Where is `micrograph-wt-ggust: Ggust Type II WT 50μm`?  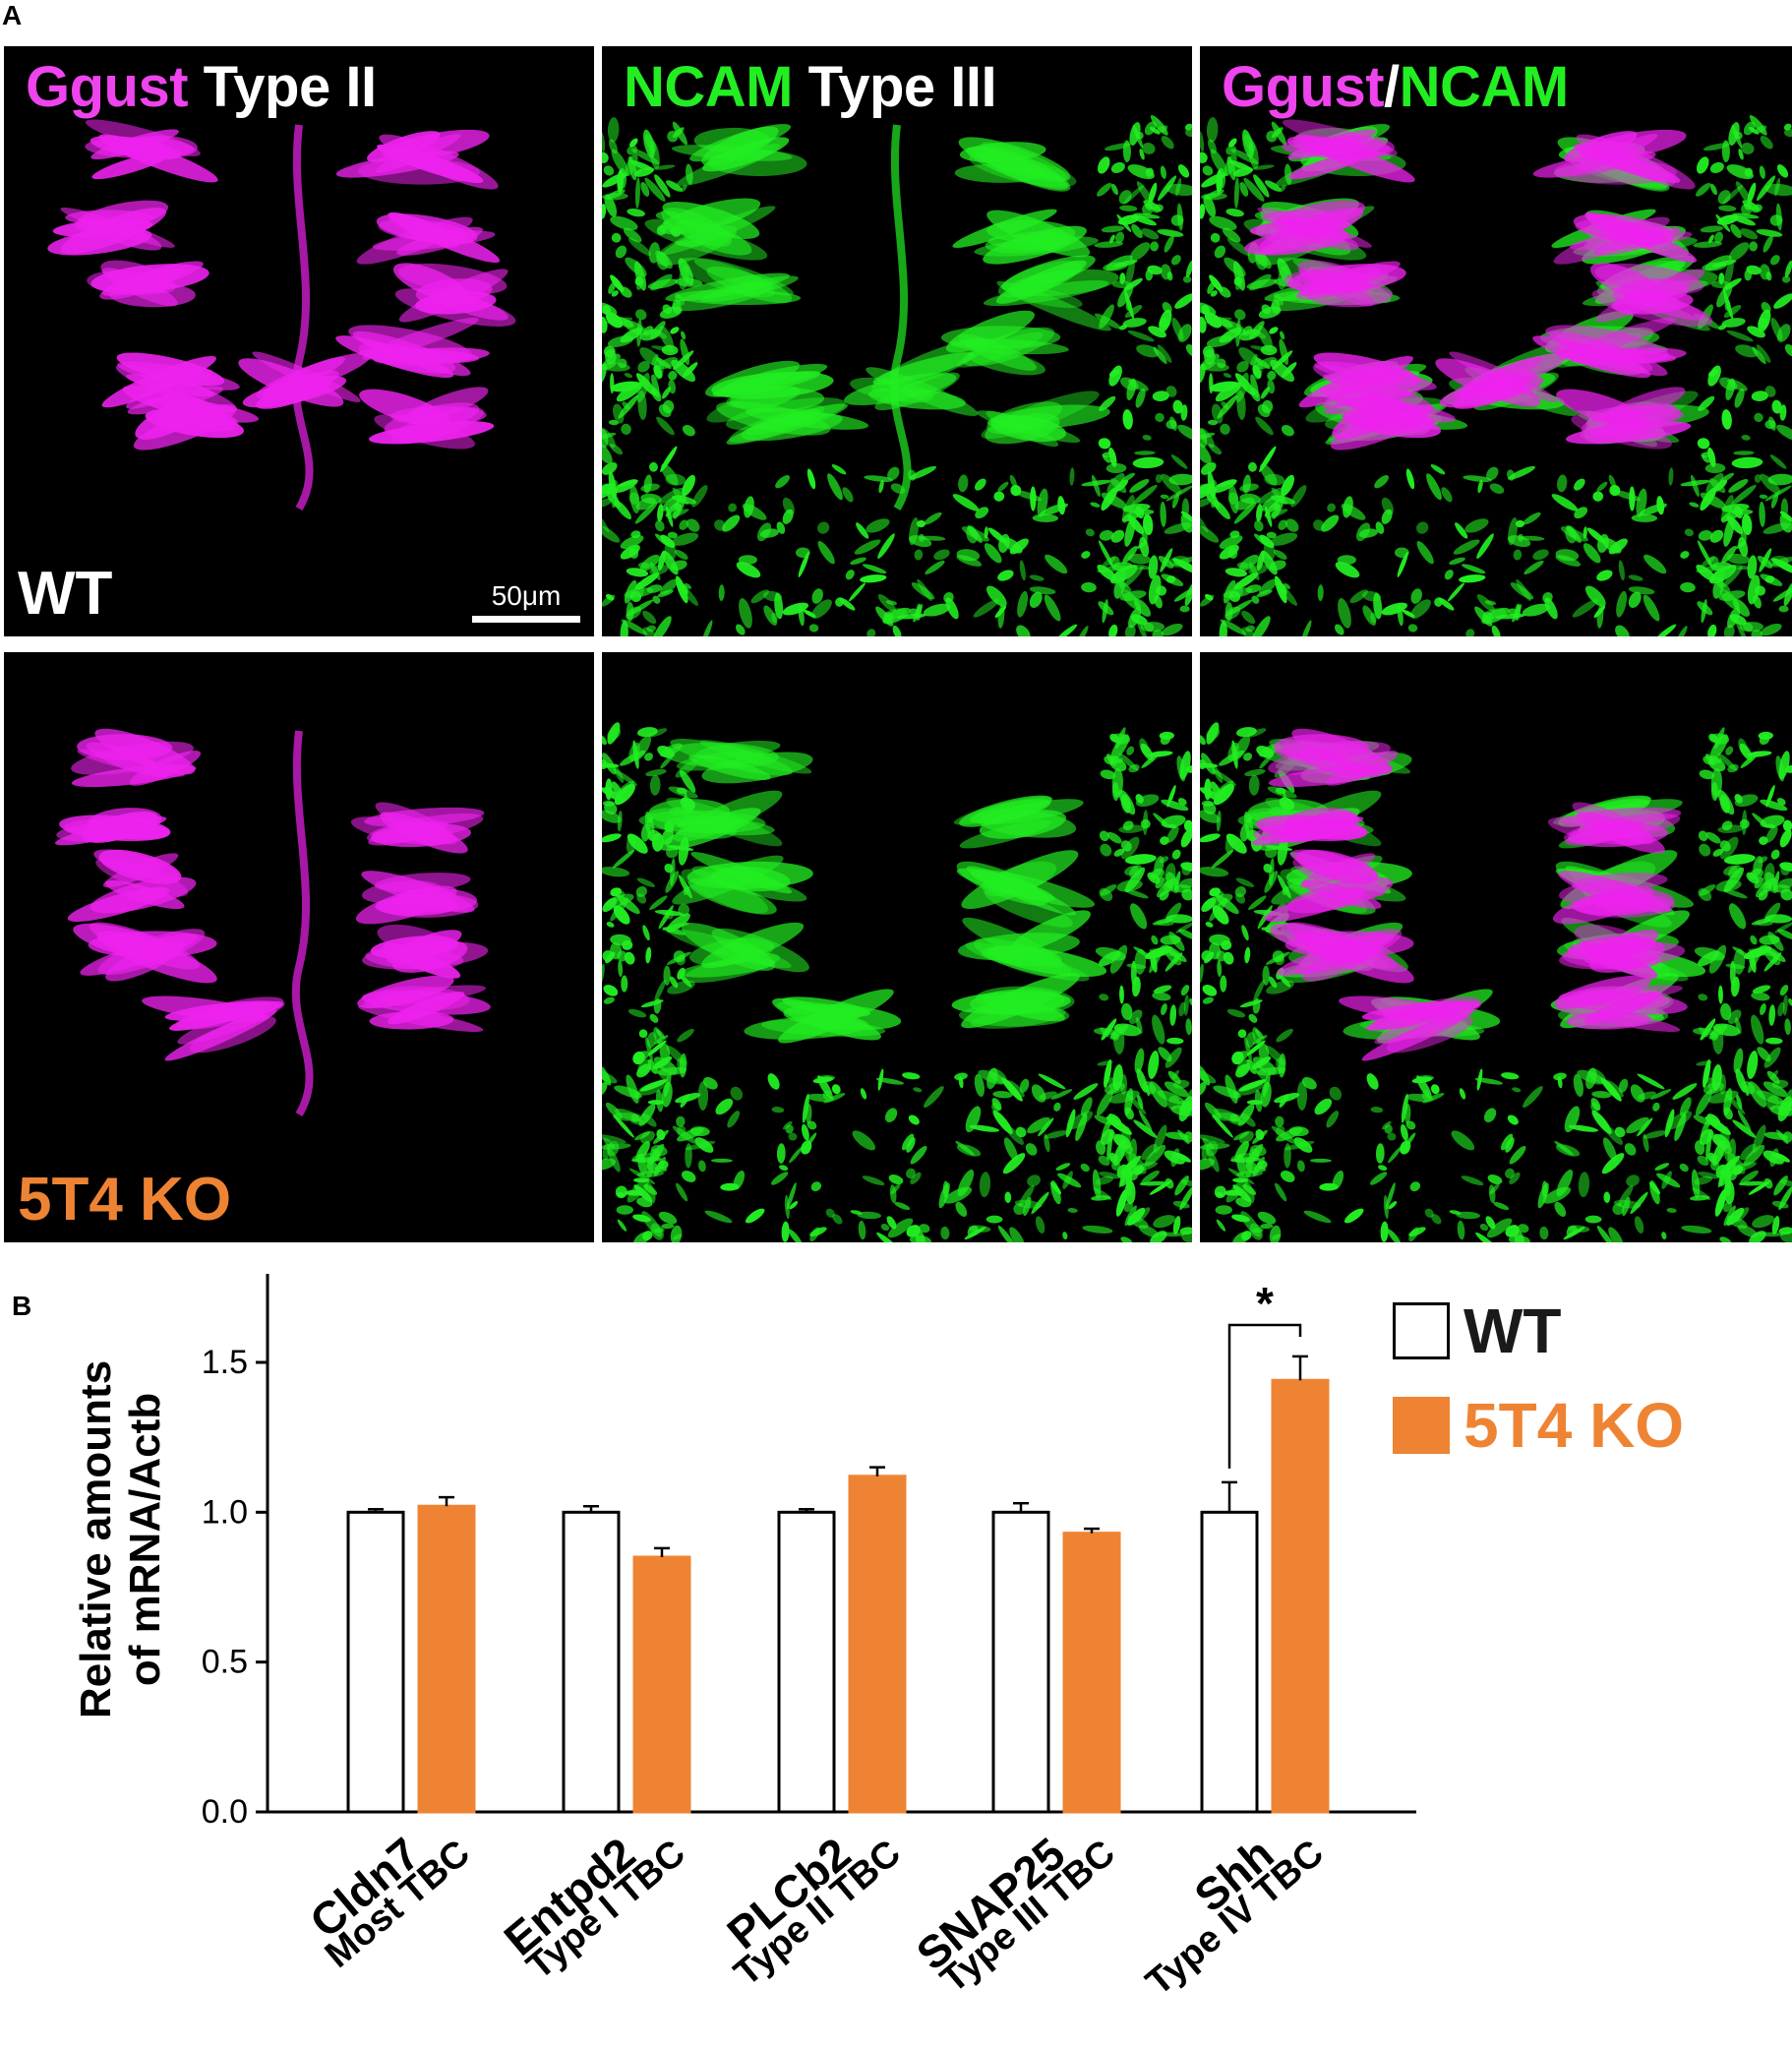 micrograph-wt-ggust: Ggust Type II WT 50μm is located at coordinates (299, 341).